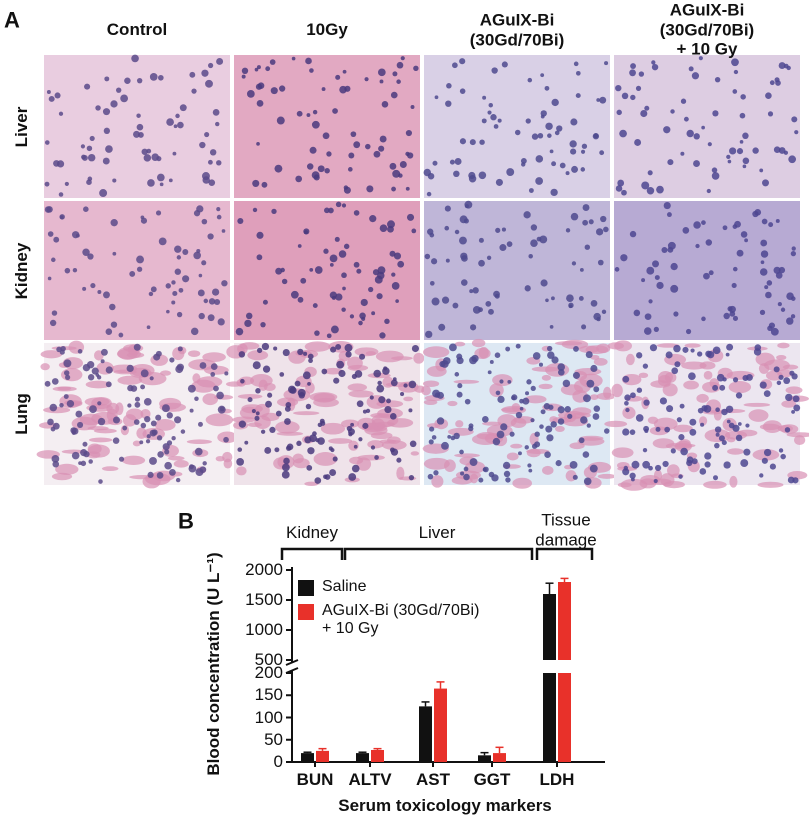 The image size is (809, 831). What do you see at coordinates (557, 780) in the screenshot?
I see `x-tick-label: LDH` at bounding box center [557, 780].